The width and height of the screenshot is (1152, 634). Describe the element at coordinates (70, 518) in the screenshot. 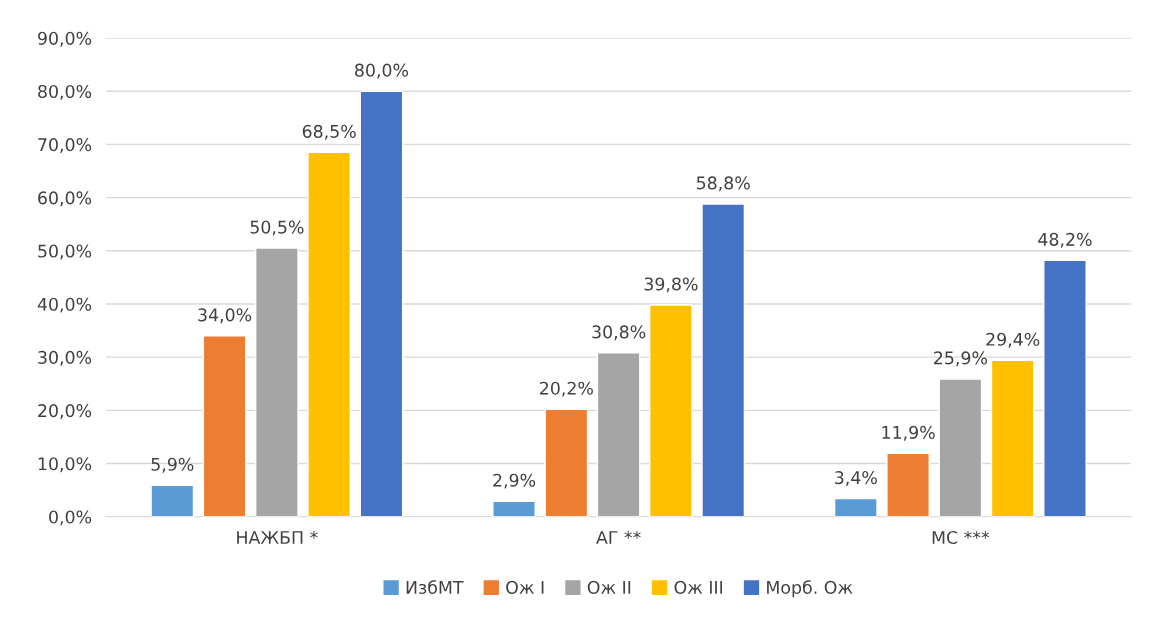

I see `y-tick-label: 0,0%` at that location.